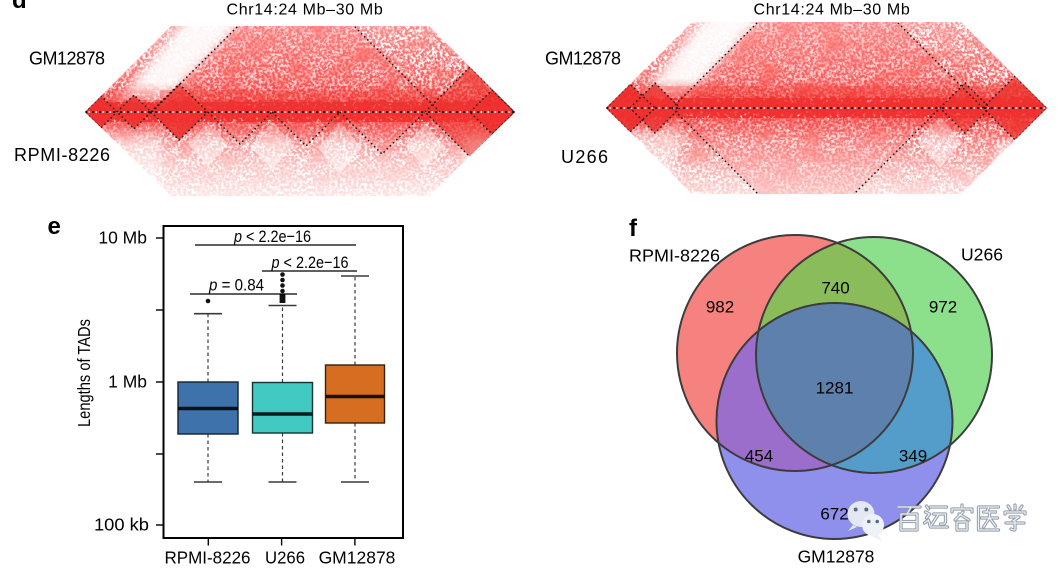  I want to click on svg-text: 349, so click(913, 456).